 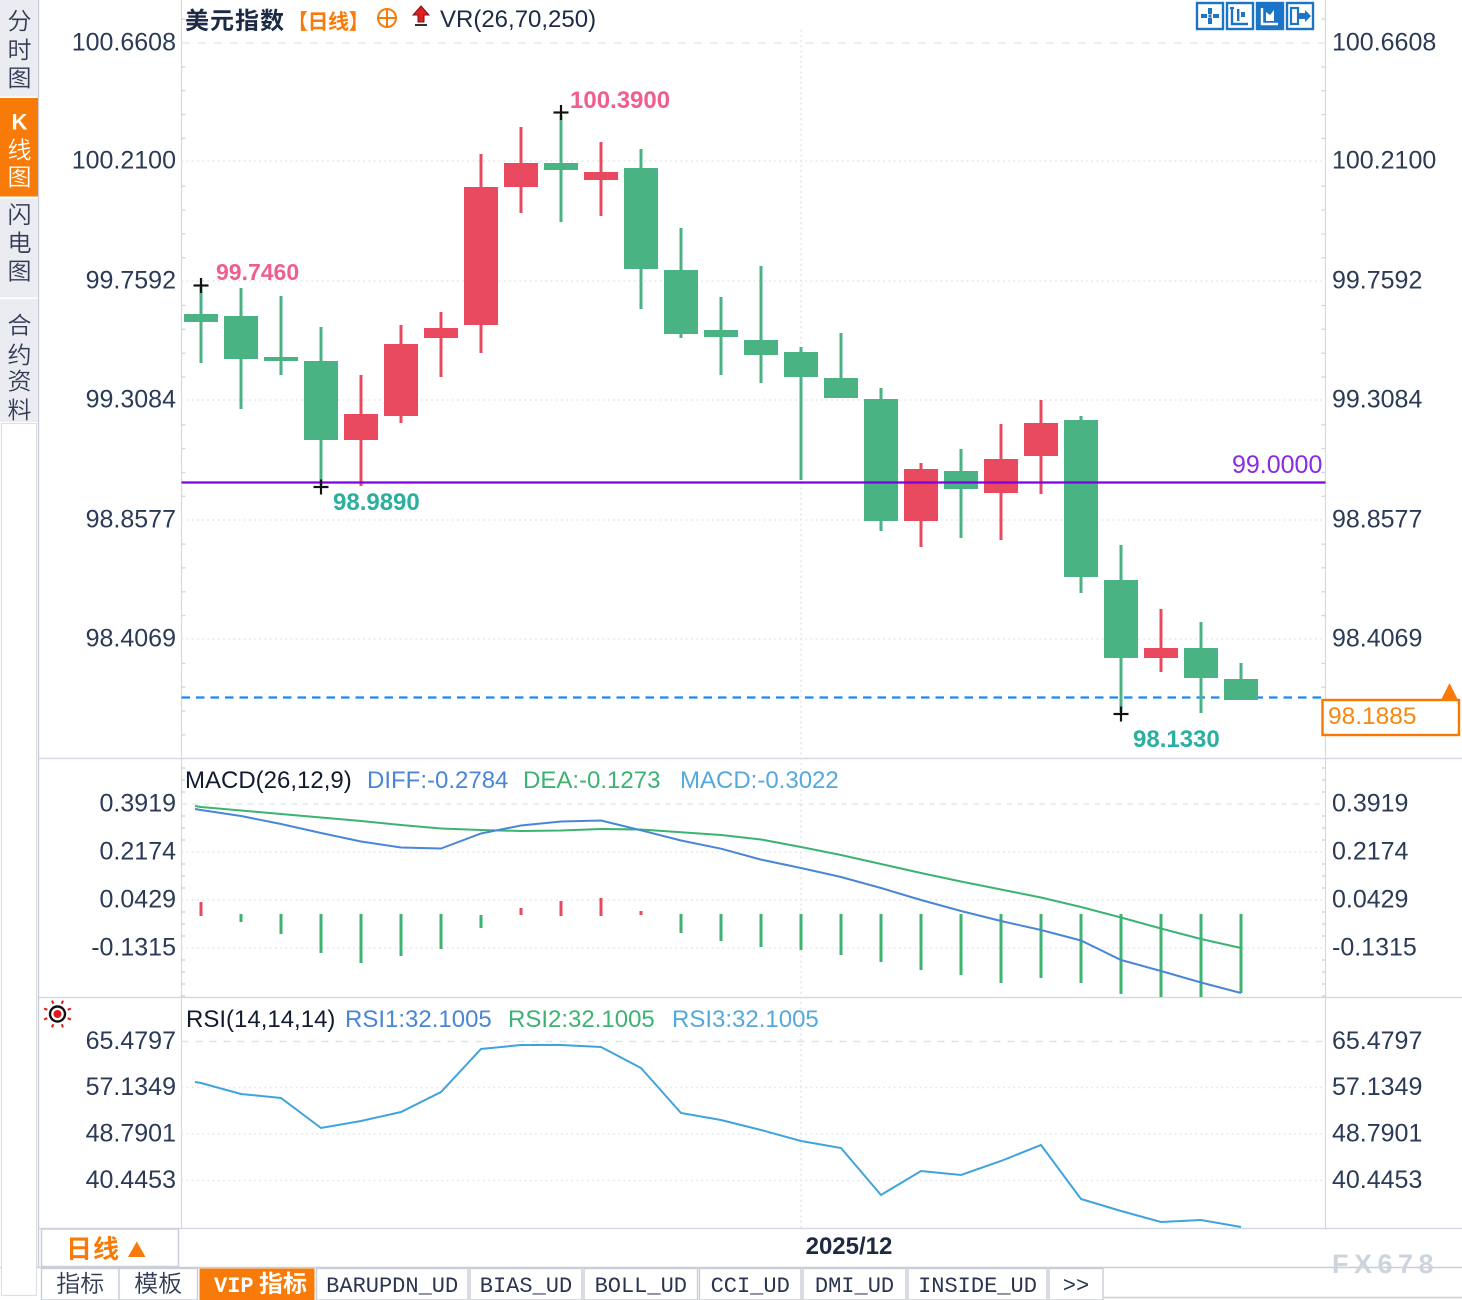 I want to click on svg-text: MACD(26,12,9), so click(x=268, y=780).